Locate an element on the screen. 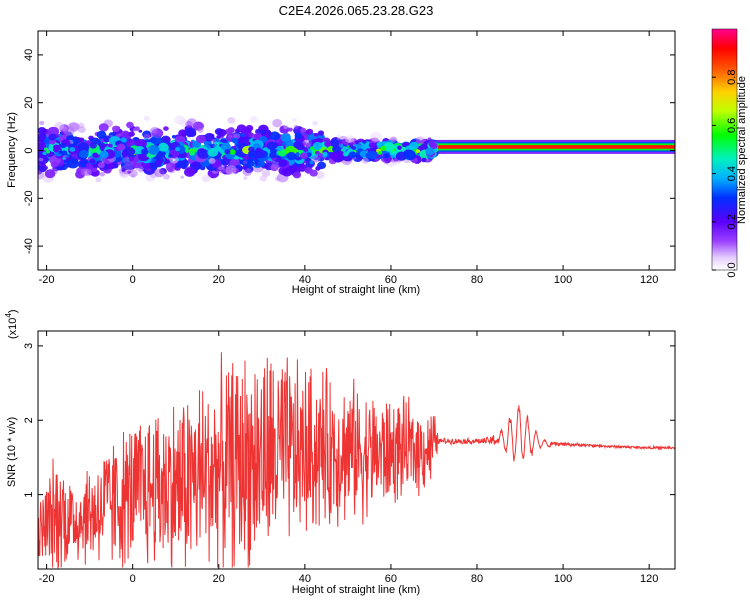 The height and width of the screenshot is (600, 750). snr-y-tick-label: 3 is located at coordinates (29, 346).